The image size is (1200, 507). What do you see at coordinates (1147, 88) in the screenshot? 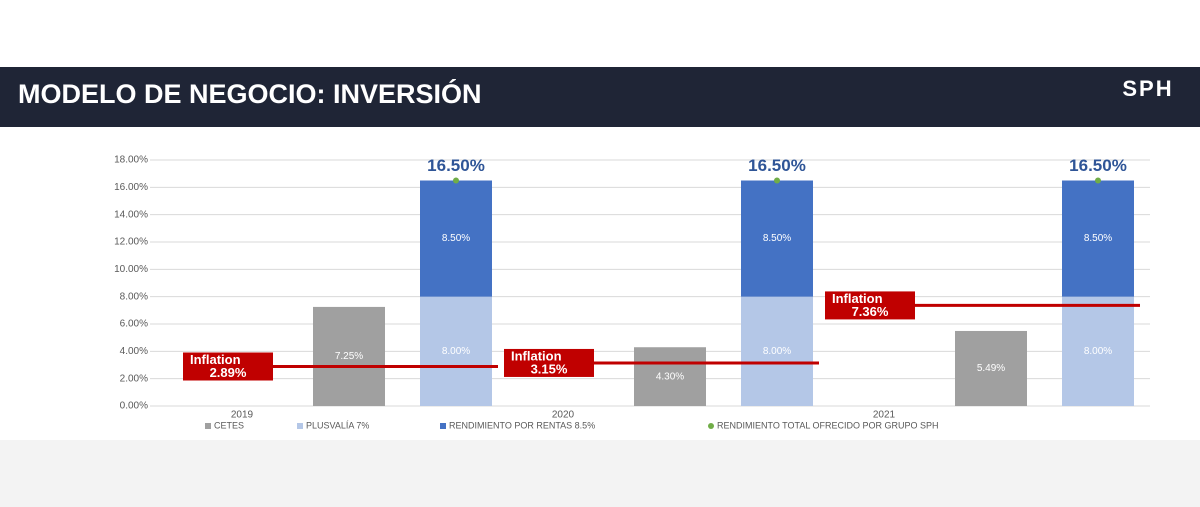
I see `logo: SPH` at bounding box center [1147, 88].